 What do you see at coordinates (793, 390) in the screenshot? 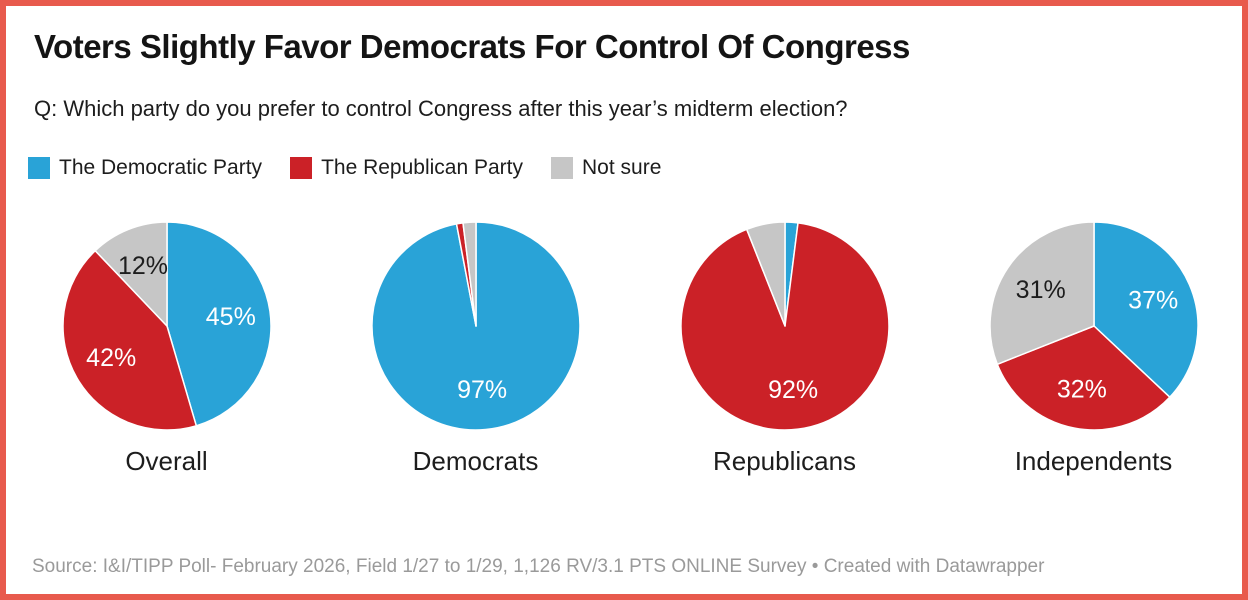
I see `slice-value-label: 92%` at bounding box center [793, 390].